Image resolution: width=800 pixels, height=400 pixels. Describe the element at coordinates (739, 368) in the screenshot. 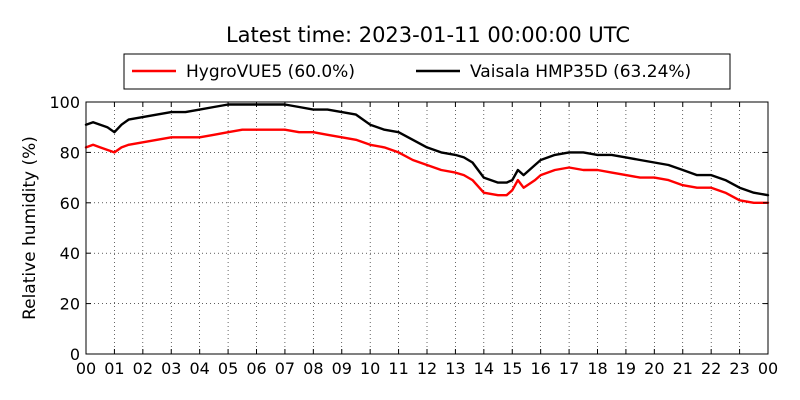

I see `x-tick-label: 23` at that location.